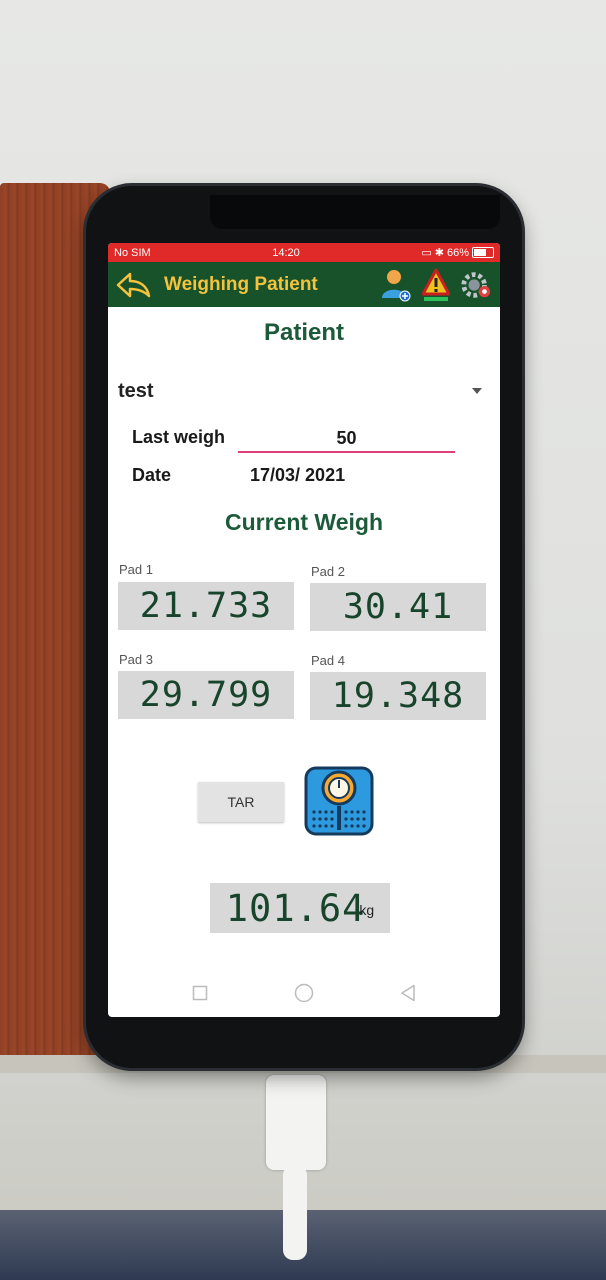  What do you see at coordinates (296, 1122) in the screenshot?
I see `charging-cable` at bounding box center [296, 1122].